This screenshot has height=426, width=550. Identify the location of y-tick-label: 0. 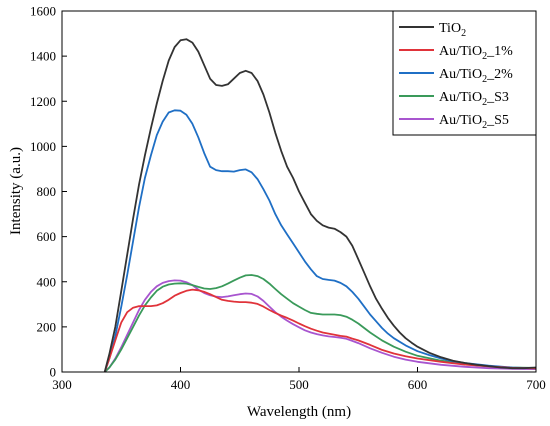
(53, 372).